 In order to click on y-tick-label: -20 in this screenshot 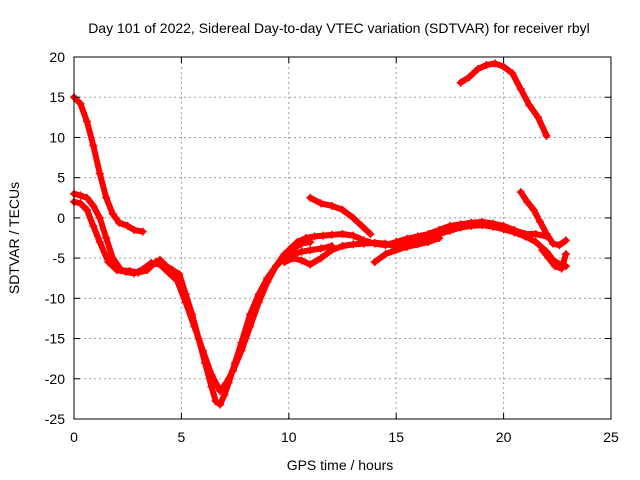, I will do `click(55, 379)`.